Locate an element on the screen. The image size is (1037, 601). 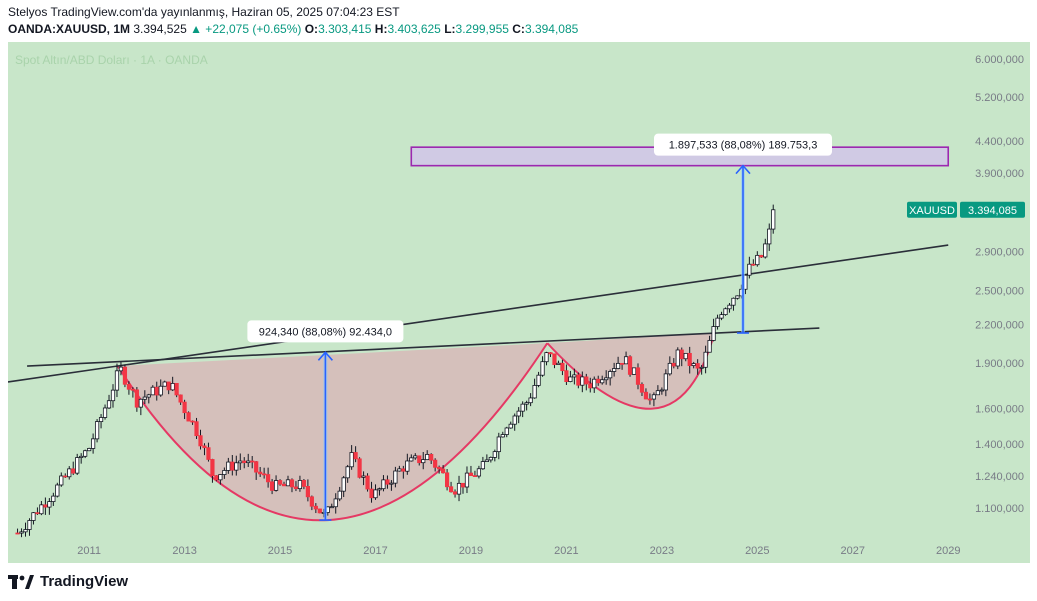
tradingview-logo: TradingView is located at coordinates (68, 581).